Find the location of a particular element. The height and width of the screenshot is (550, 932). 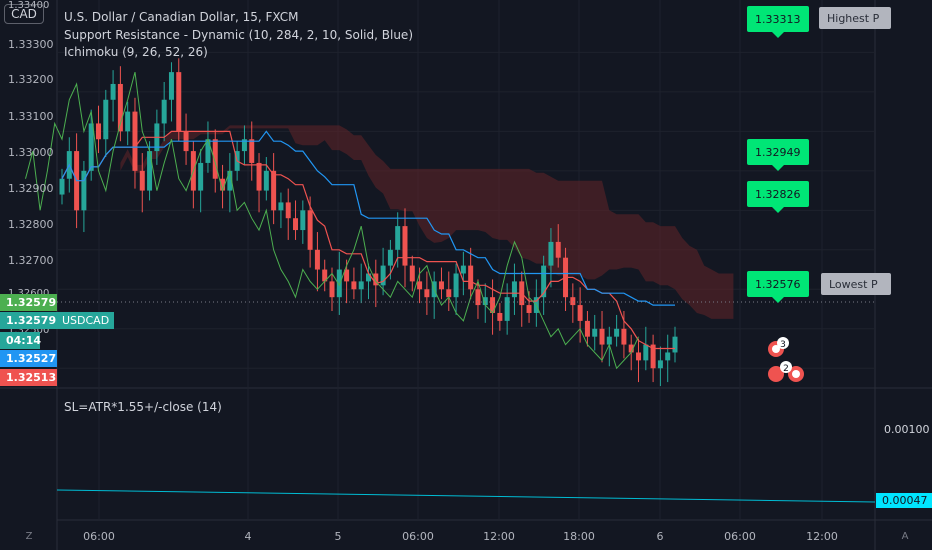

time-tick: 12:00 is located at coordinates (499, 536).